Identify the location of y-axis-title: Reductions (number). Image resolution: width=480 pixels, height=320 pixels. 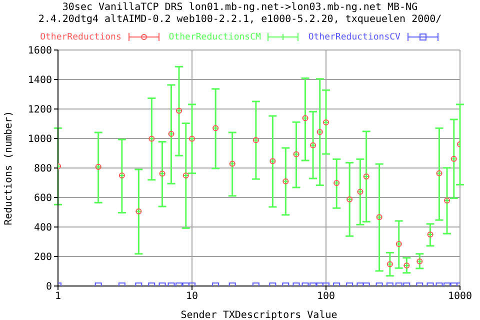
(9, 168).